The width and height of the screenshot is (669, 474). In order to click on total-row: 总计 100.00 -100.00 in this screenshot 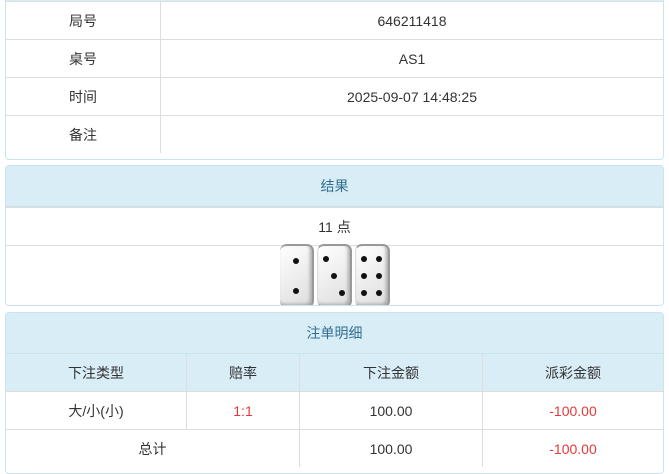, I will do `click(334, 448)`.